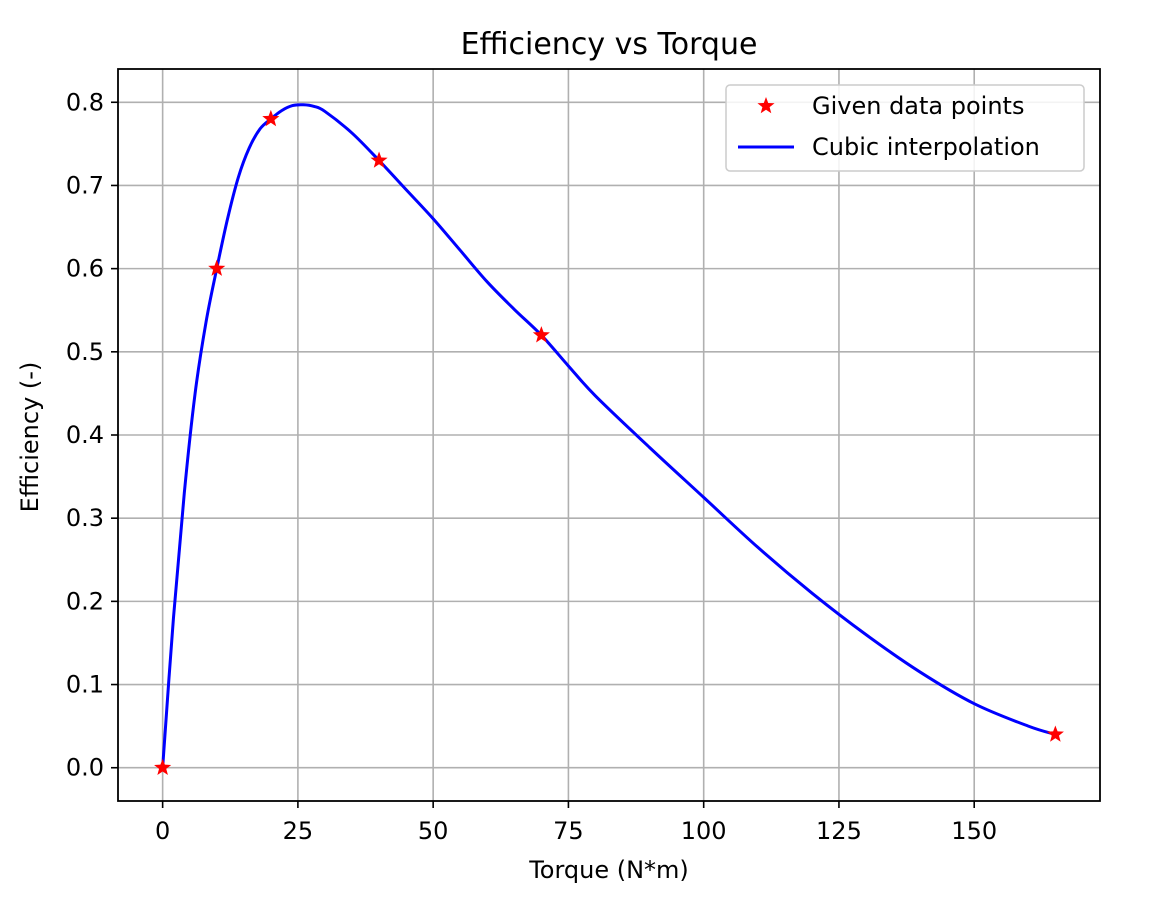  What do you see at coordinates (30, 437) in the screenshot?
I see `y-axis-label: Efficiency (-)` at bounding box center [30, 437].